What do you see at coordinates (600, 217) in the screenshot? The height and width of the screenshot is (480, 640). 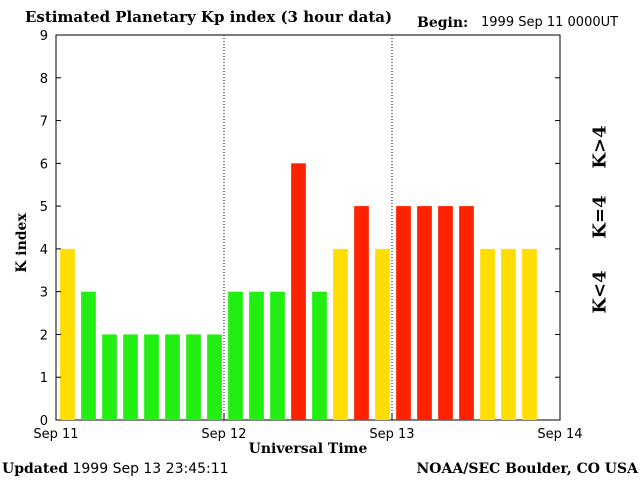 I see `legend-equal: K=4` at bounding box center [600, 217].